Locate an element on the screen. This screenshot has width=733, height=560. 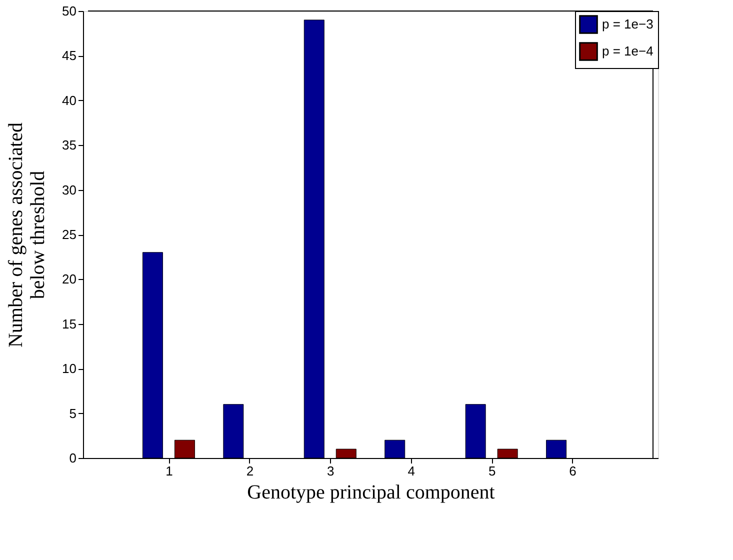
x-tick-label: 5 is located at coordinates (492, 471).